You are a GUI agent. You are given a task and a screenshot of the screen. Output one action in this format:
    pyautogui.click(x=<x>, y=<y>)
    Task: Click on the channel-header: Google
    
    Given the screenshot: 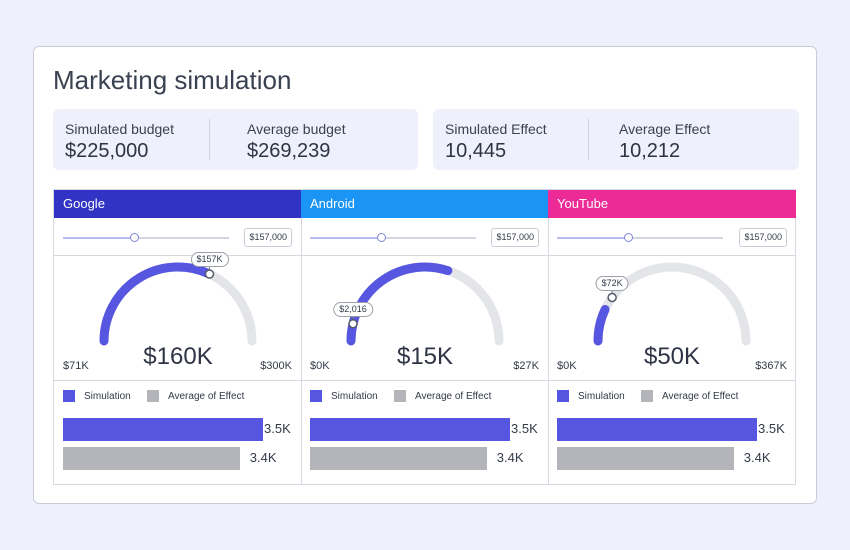 What is the action you would take?
    pyautogui.click(x=177, y=204)
    